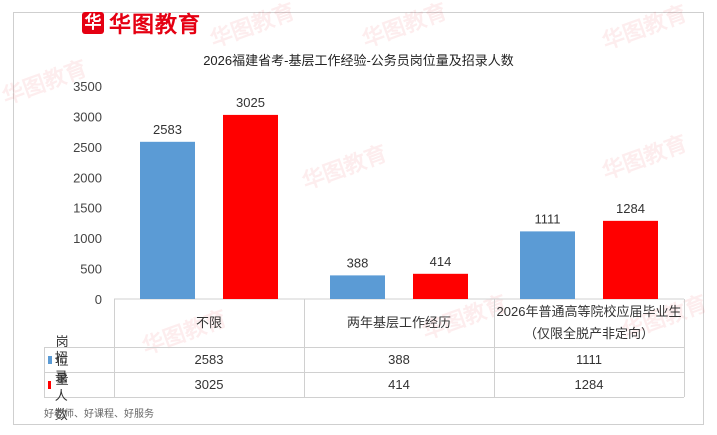  Describe the element at coordinates (589, 359) in the screenshot. I see `table-cell: 1111` at that location.